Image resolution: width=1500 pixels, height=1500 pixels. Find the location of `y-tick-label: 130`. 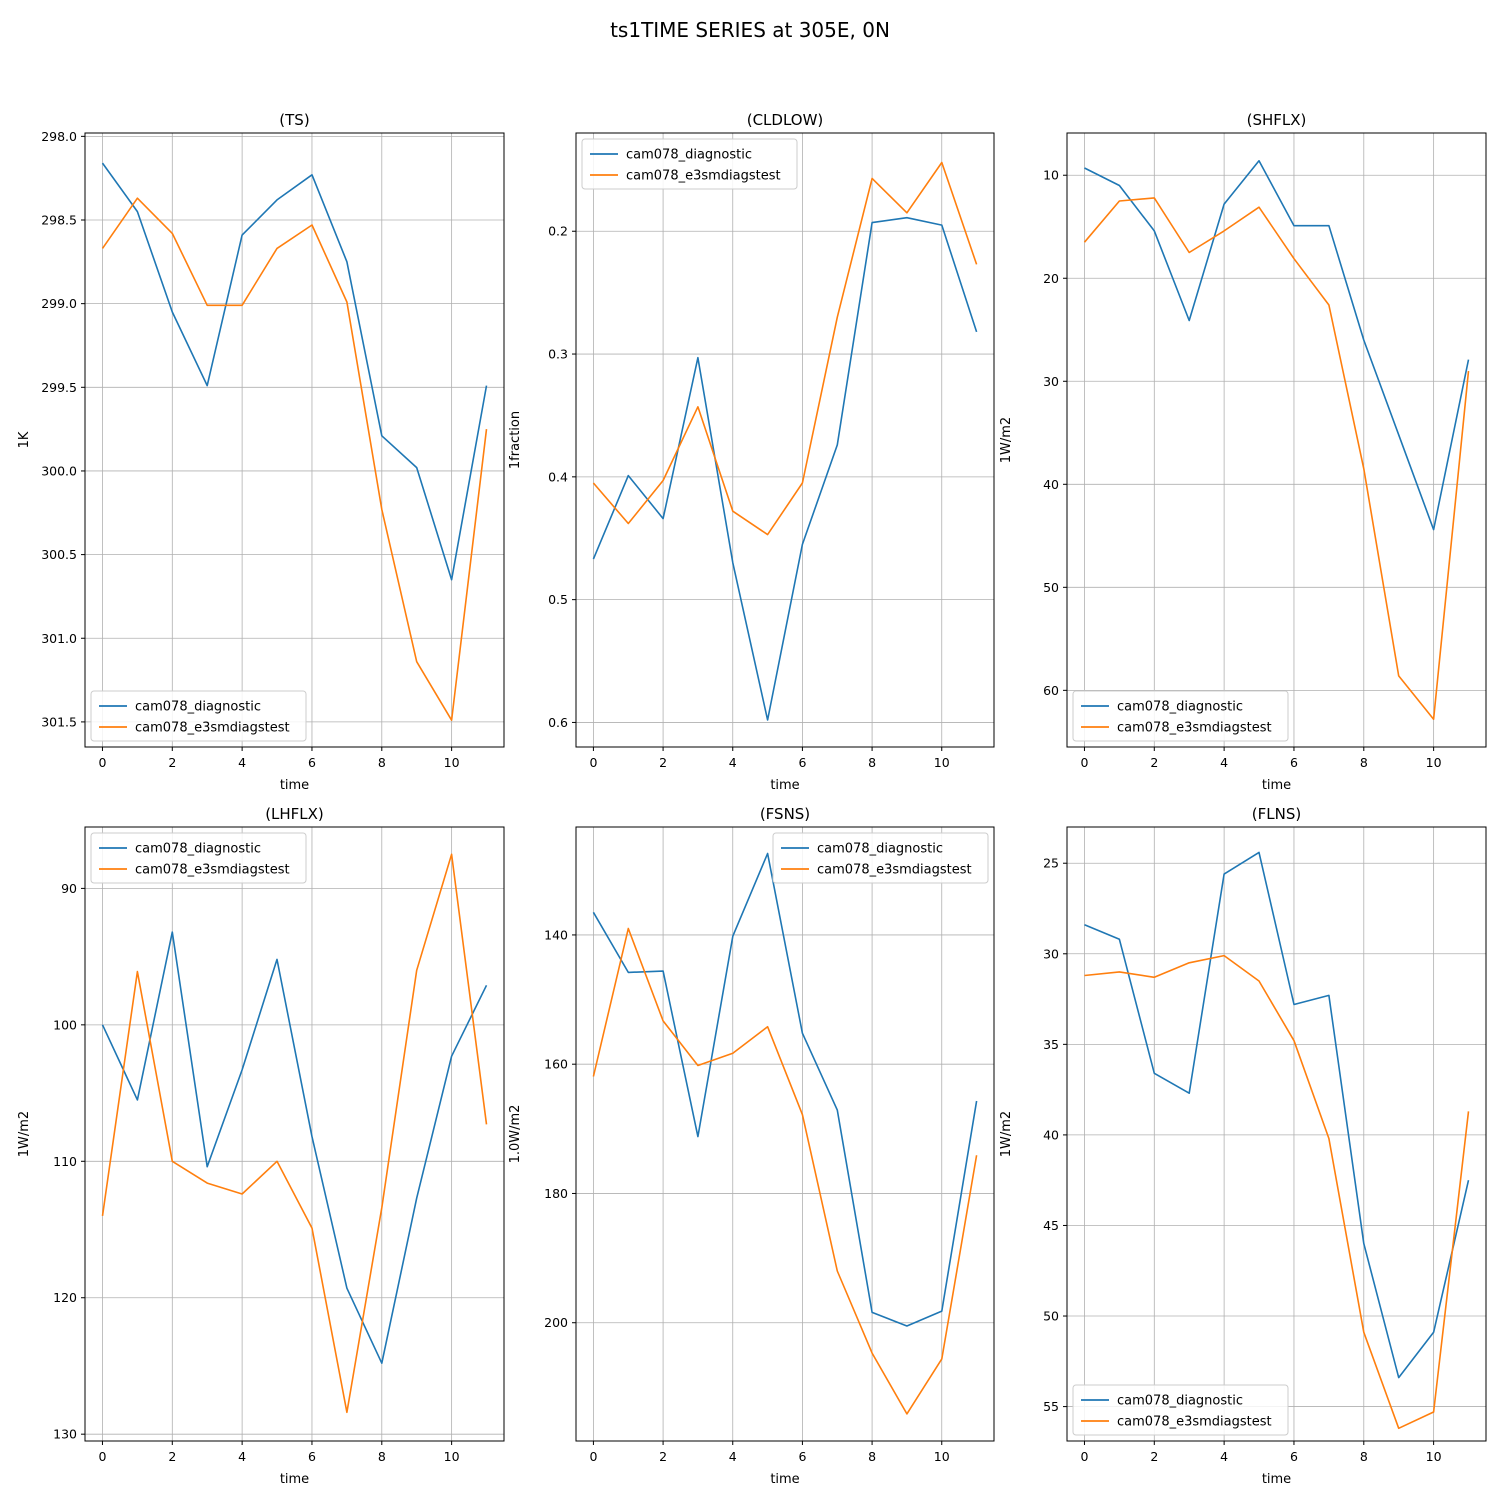

y-tick-label: 130 is located at coordinates (65, 1434).